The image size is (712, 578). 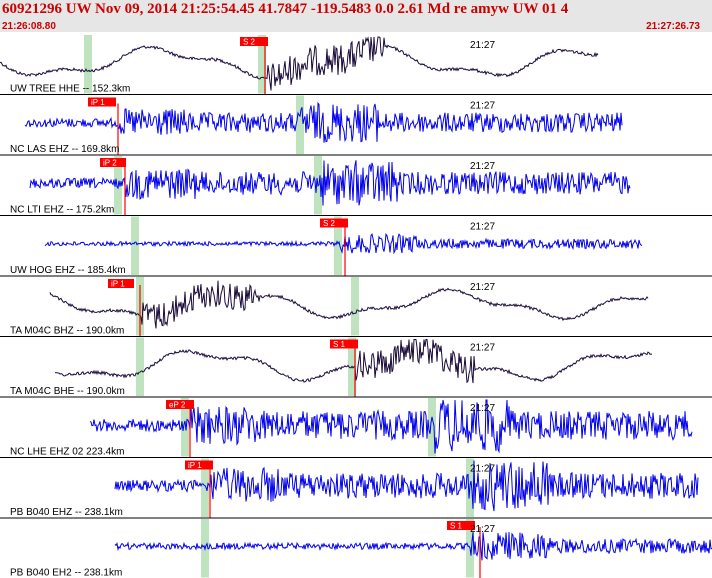 I want to click on station-label: NC LTI EHZ -- 175.2km, so click(x=62, y=210).